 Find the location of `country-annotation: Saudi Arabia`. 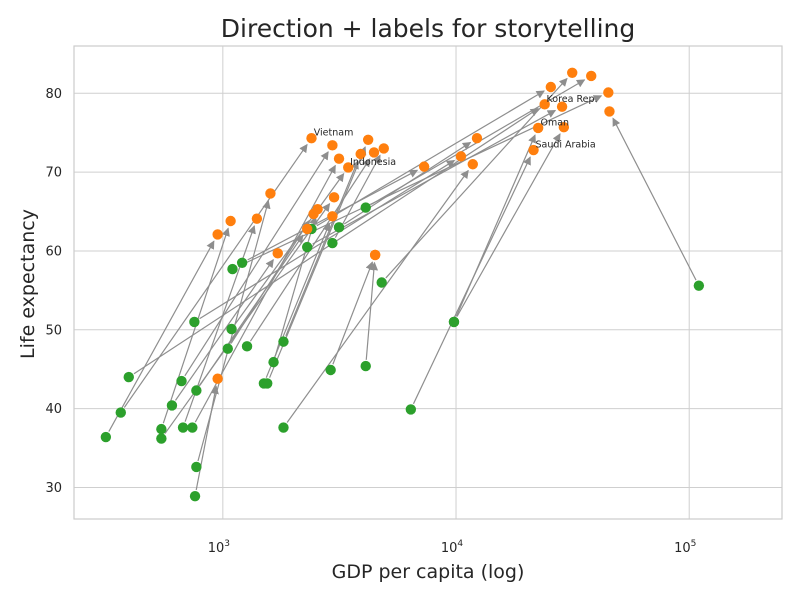

country-annotation: Saudi Arabia is located at coordinates (565, 145).